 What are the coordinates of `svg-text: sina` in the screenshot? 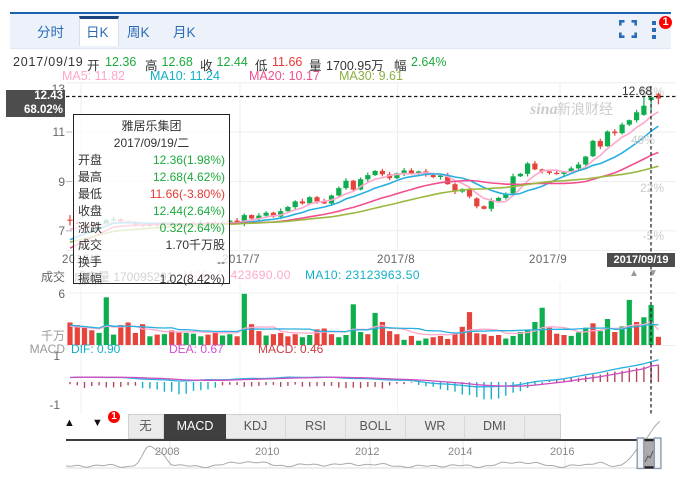 It's located at (543, 109).